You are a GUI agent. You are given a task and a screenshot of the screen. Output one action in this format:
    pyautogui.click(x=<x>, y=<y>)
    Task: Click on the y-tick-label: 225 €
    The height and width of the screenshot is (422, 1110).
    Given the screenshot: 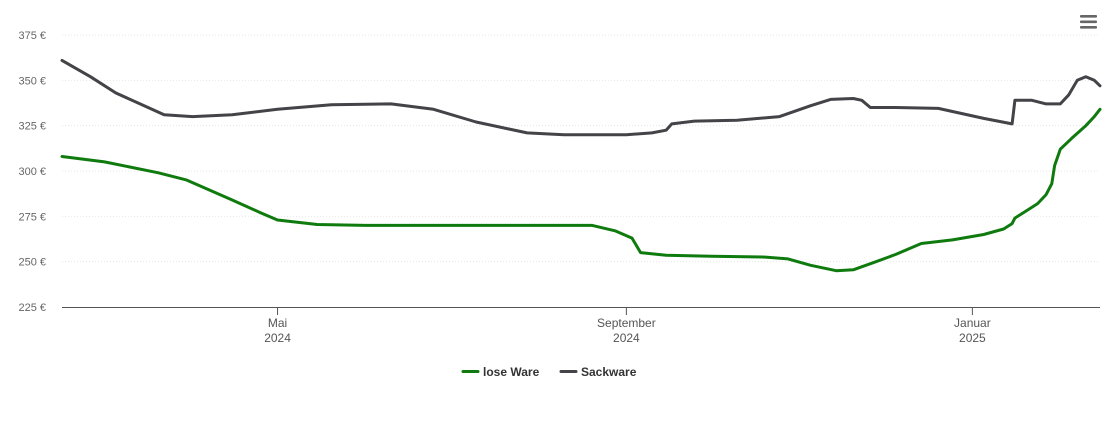 What is the action you would take?
    pyautogui.click(x=32, y=308)
    